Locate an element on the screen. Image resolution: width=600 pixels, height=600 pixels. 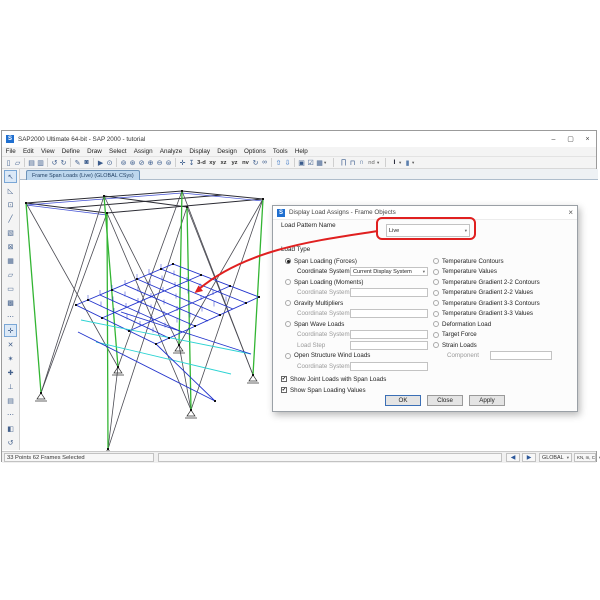
menu-item-file: File is located at coordinates (10, 151).